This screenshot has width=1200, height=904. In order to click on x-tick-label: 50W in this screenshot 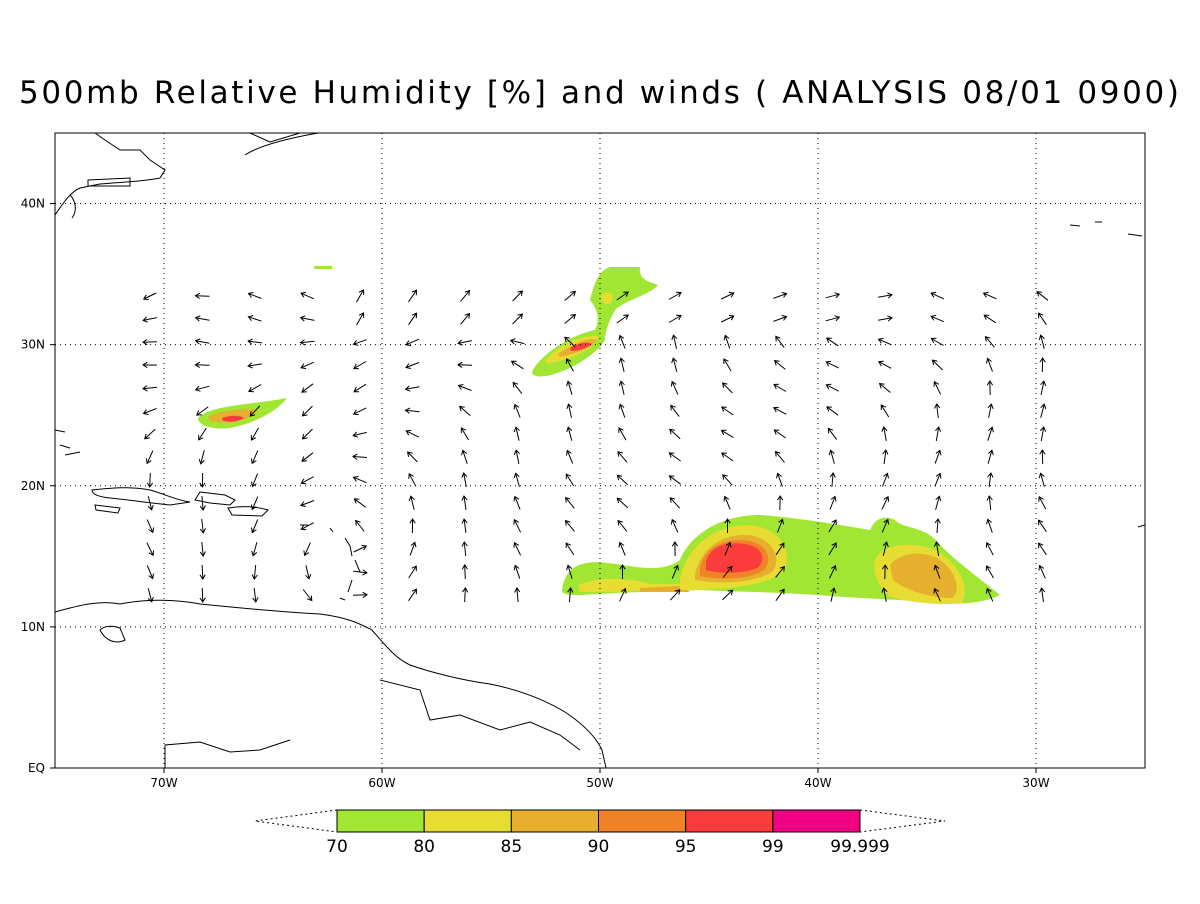, I will do `click(599, 783)`.